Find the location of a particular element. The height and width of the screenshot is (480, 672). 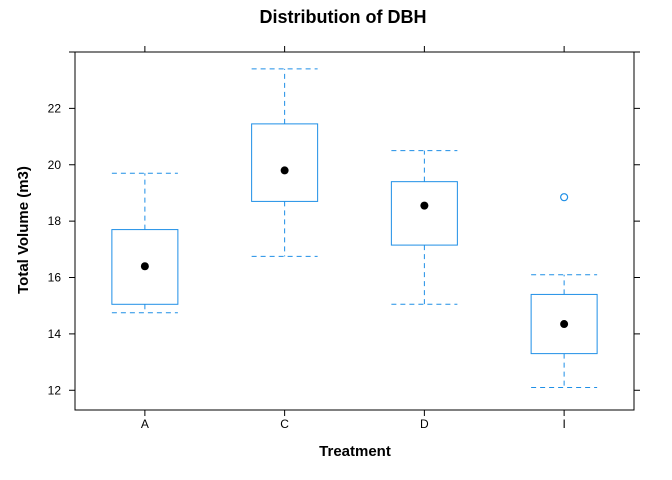

x-tick-label: A is located at coordinates (145, 424).